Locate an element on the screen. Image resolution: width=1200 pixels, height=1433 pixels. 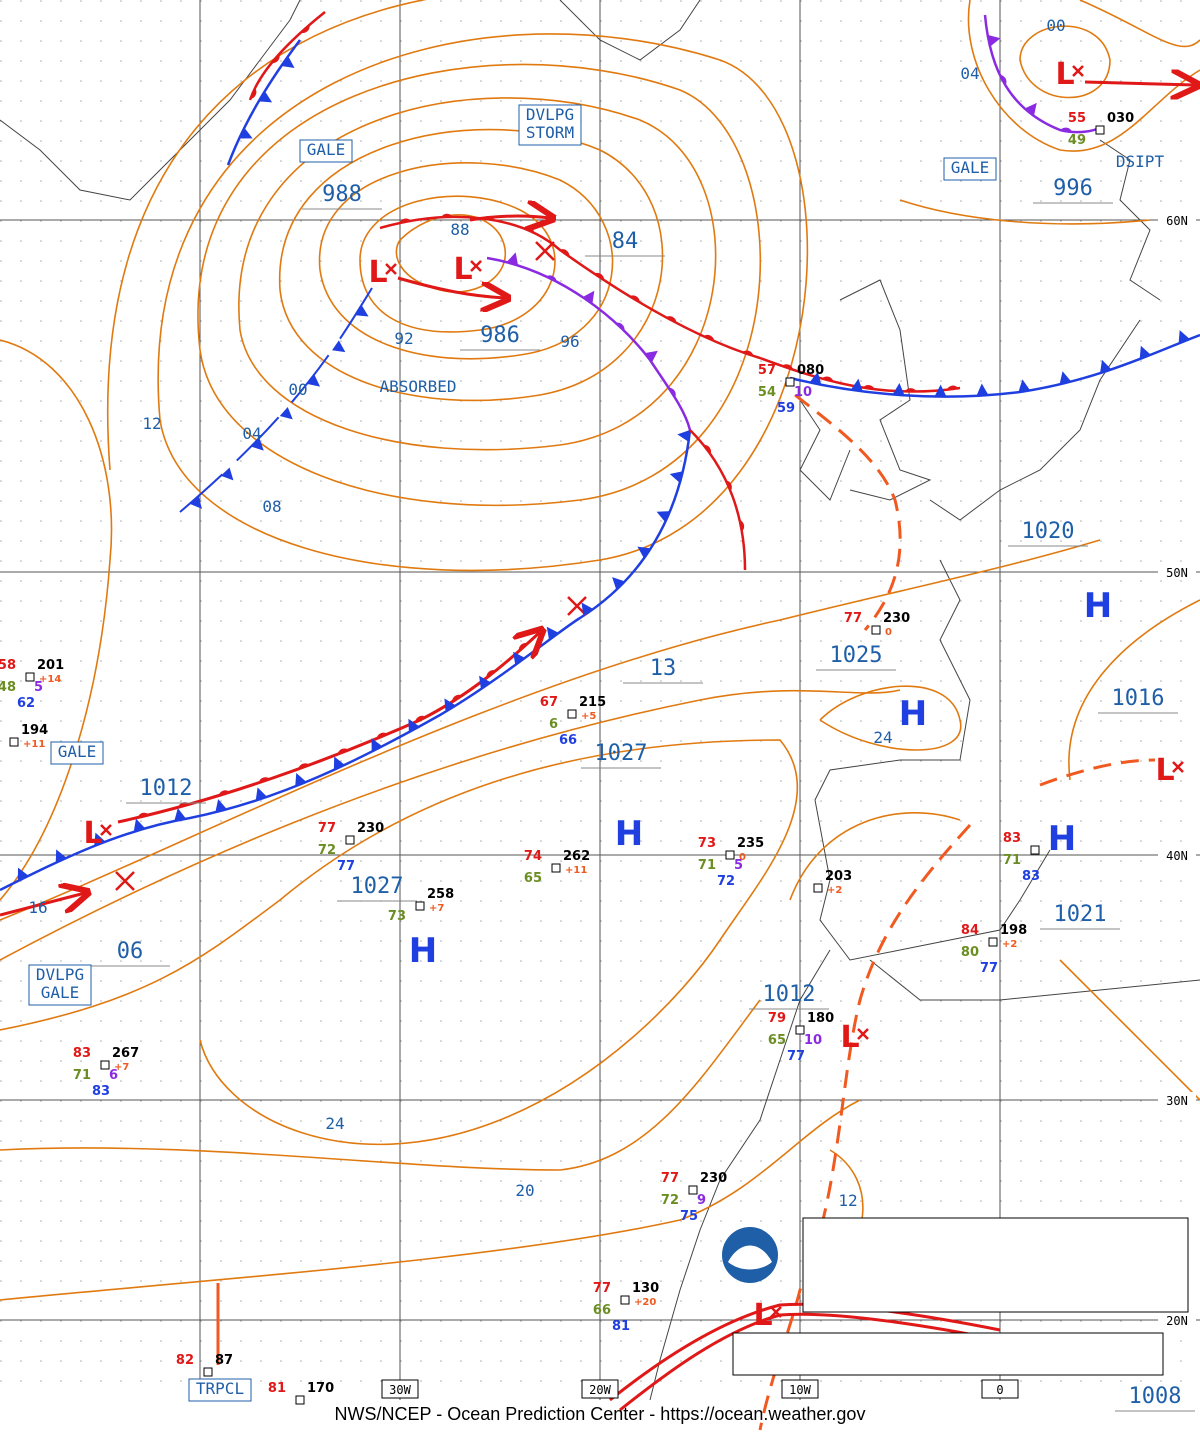
station-t: 82 is located at coordinates (185, 1360).